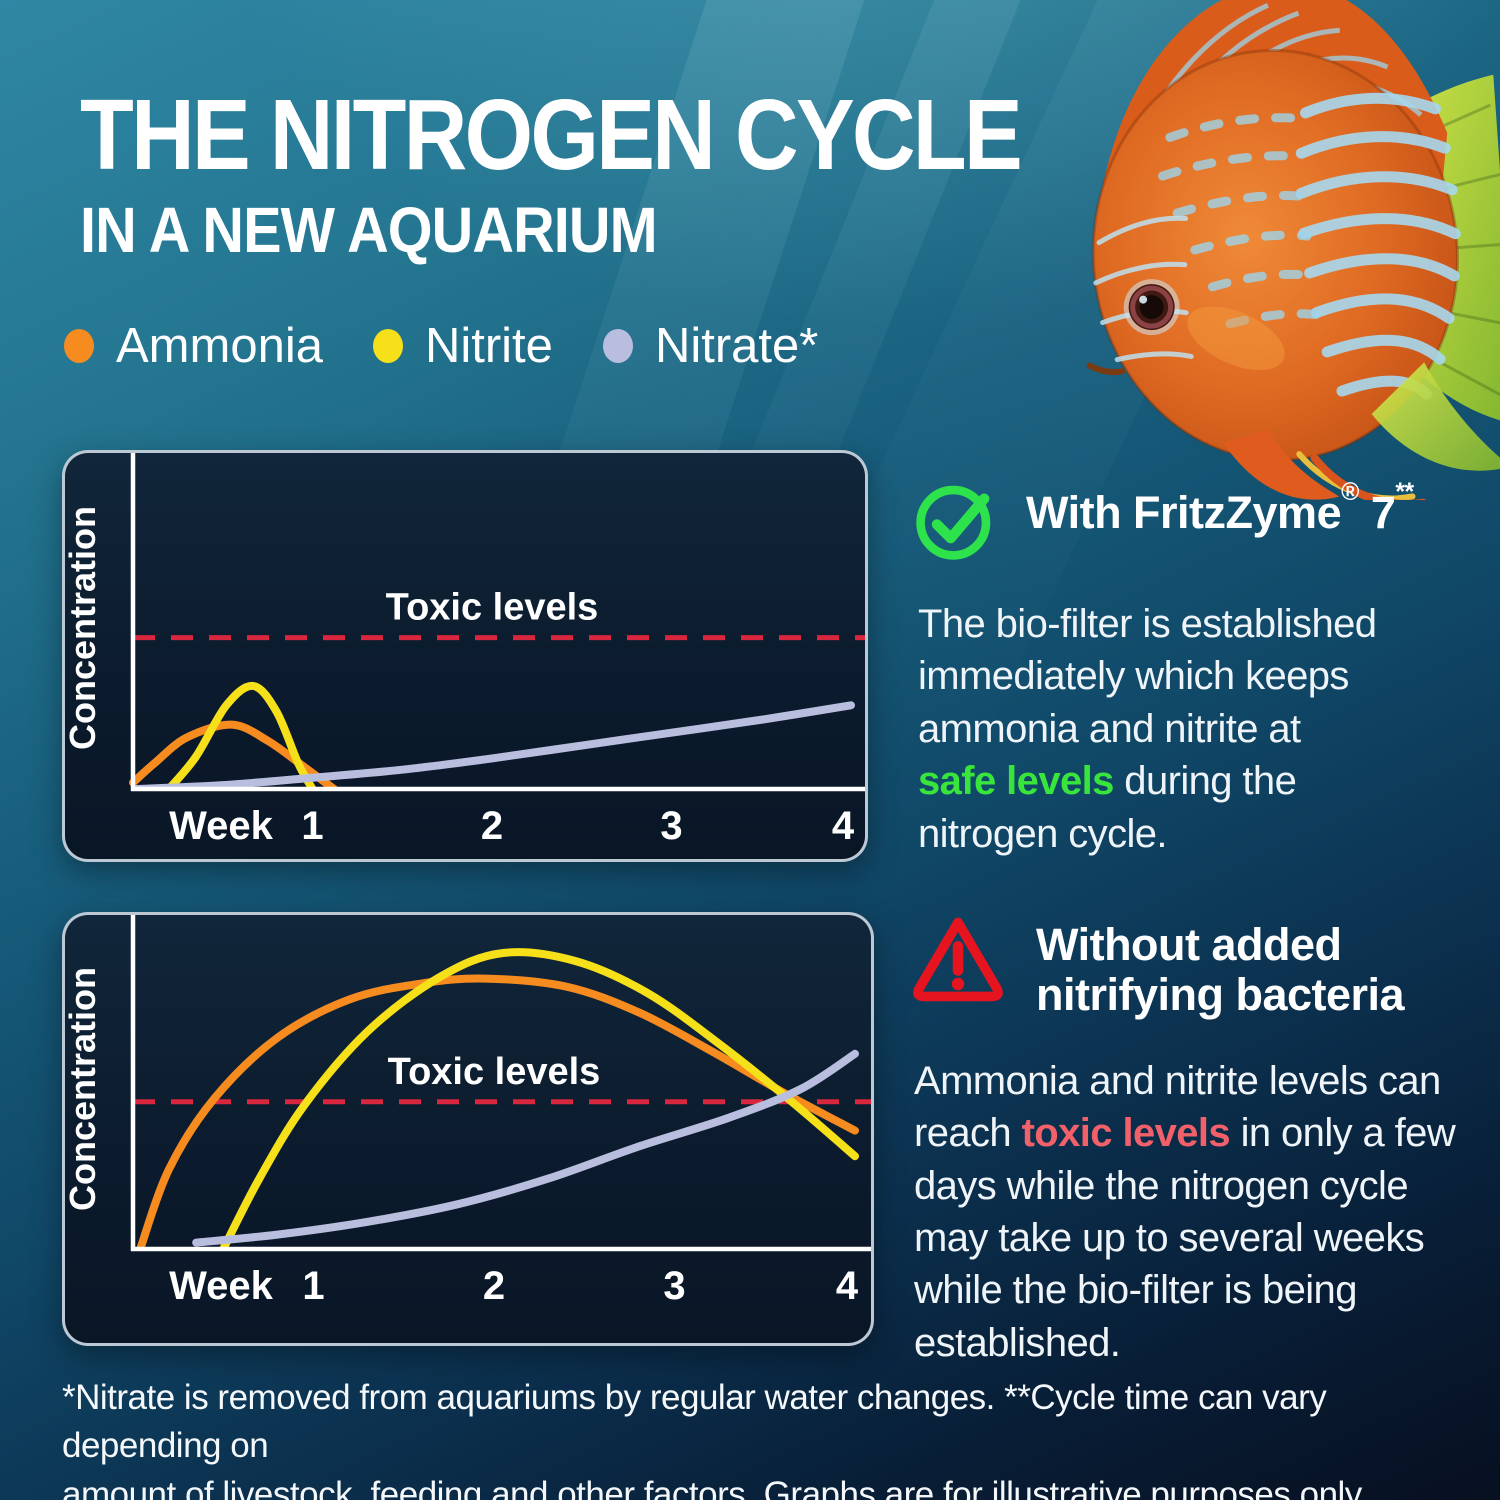 The image size is (1500, 1500). I want to click on chart-legend: Ammonia Nitrite Nitrate*, so click(441, 346).